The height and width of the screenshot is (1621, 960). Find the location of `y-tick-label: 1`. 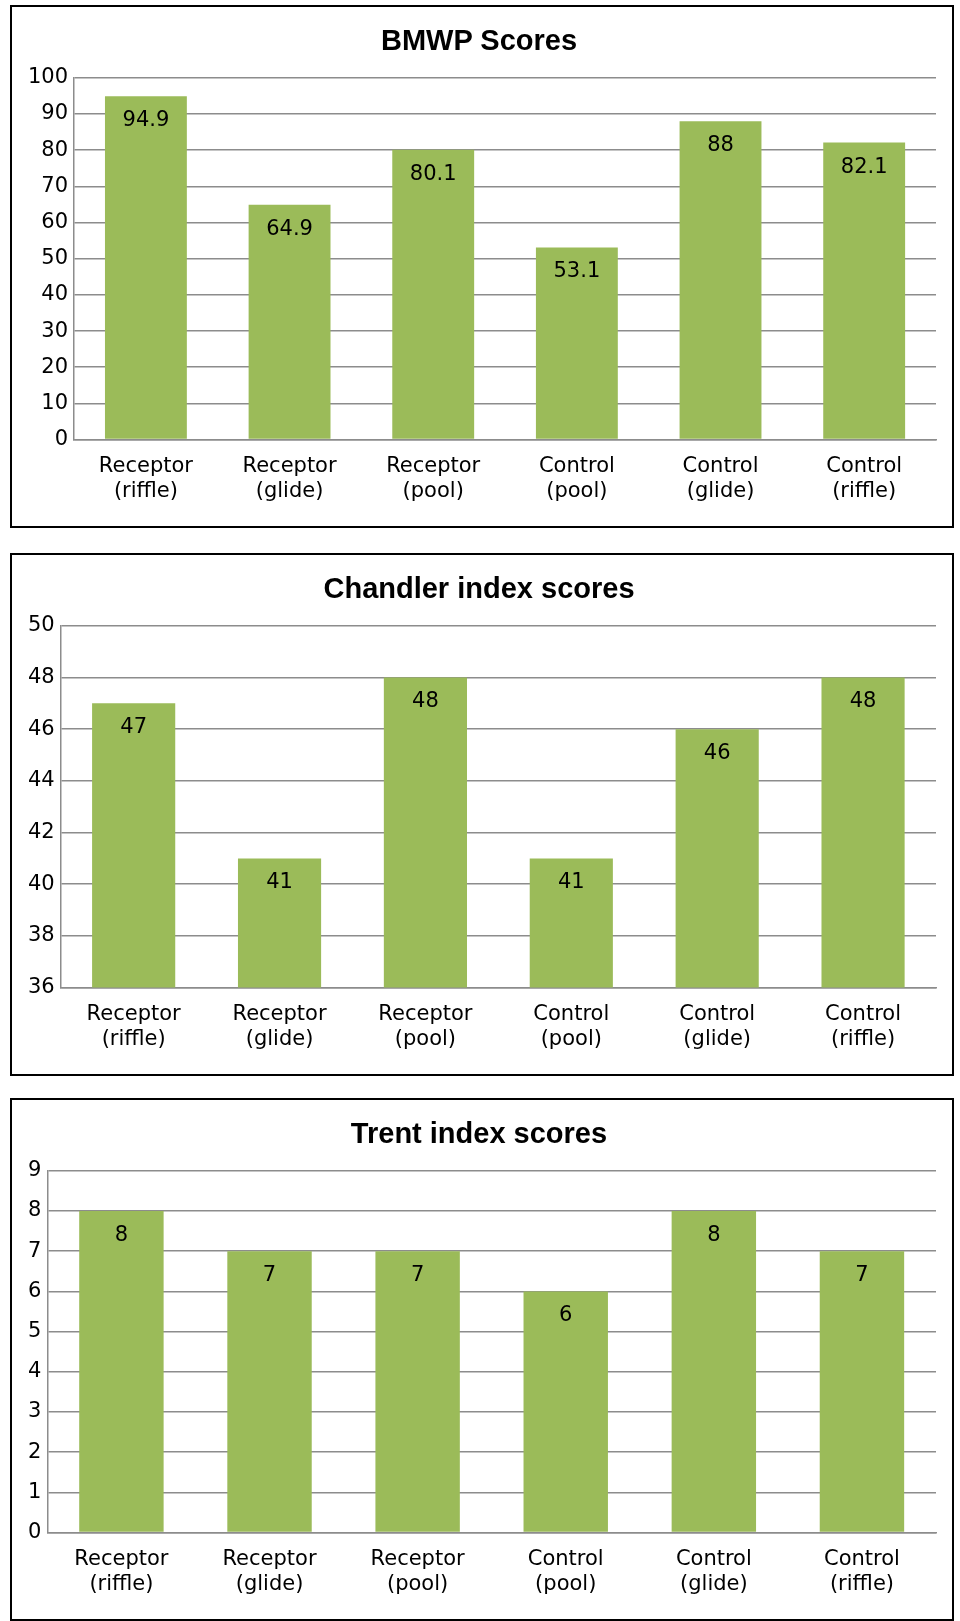

y-tick-label: 1 is located at coordinates (34, 1490).